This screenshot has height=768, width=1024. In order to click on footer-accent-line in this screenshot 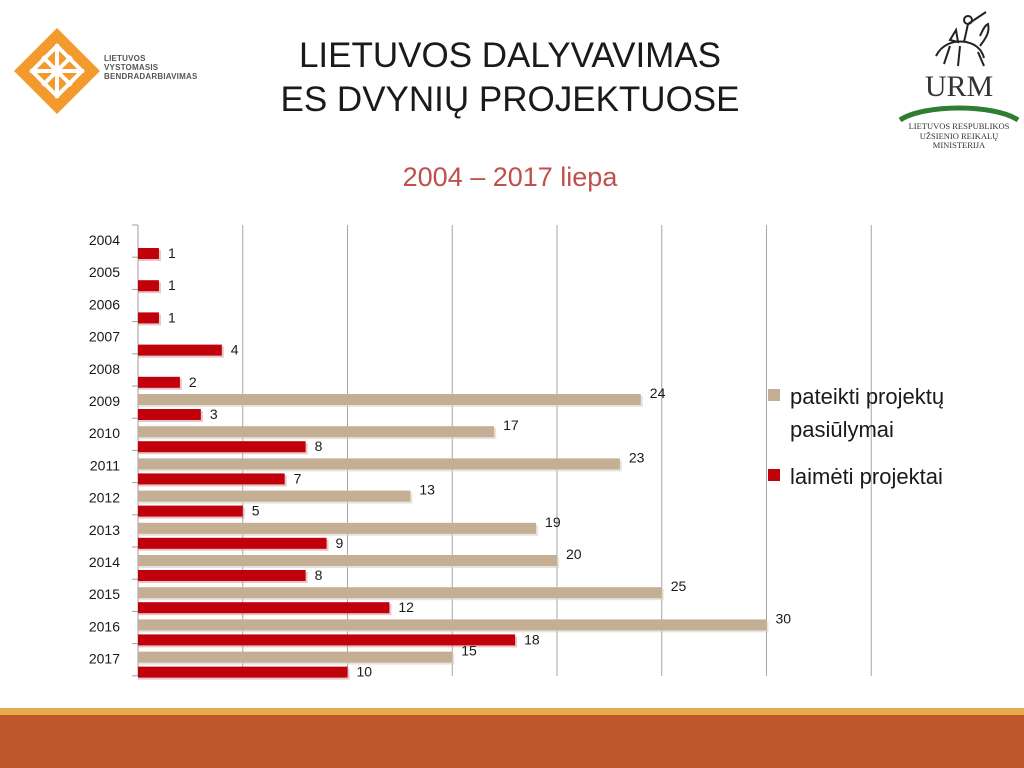, I will do `click(512, 711)`.